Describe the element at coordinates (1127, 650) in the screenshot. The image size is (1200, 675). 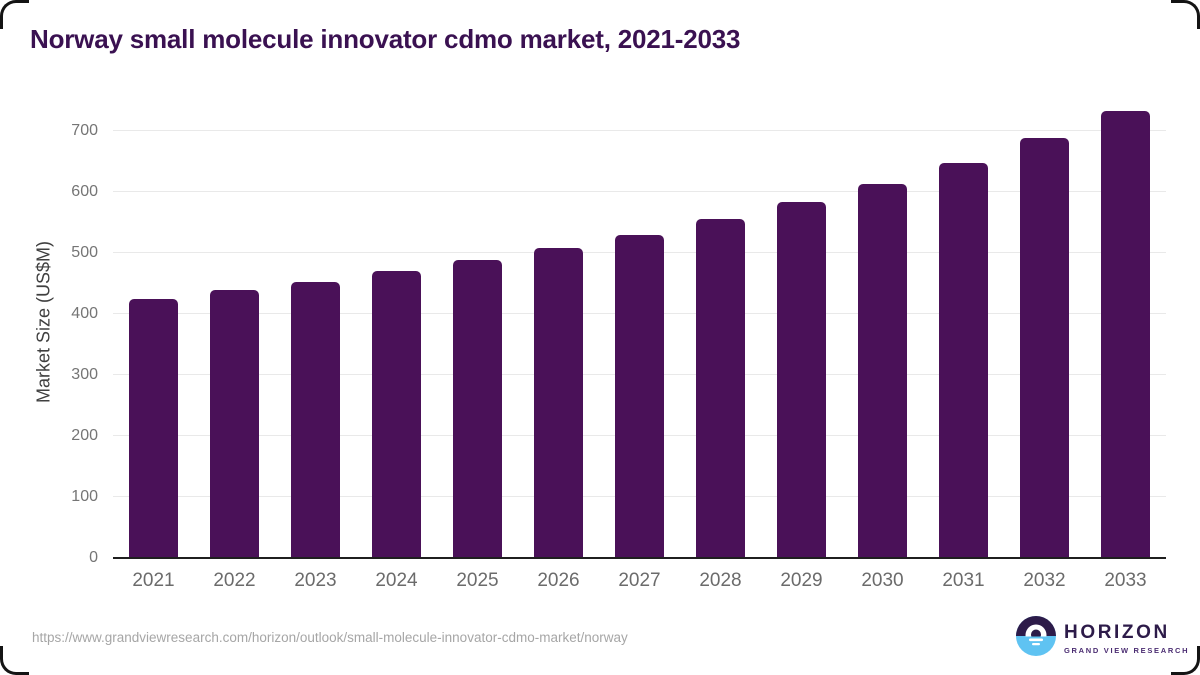
I see `brand-subtitle: GRAND VIEW RESEARCH` at that location.